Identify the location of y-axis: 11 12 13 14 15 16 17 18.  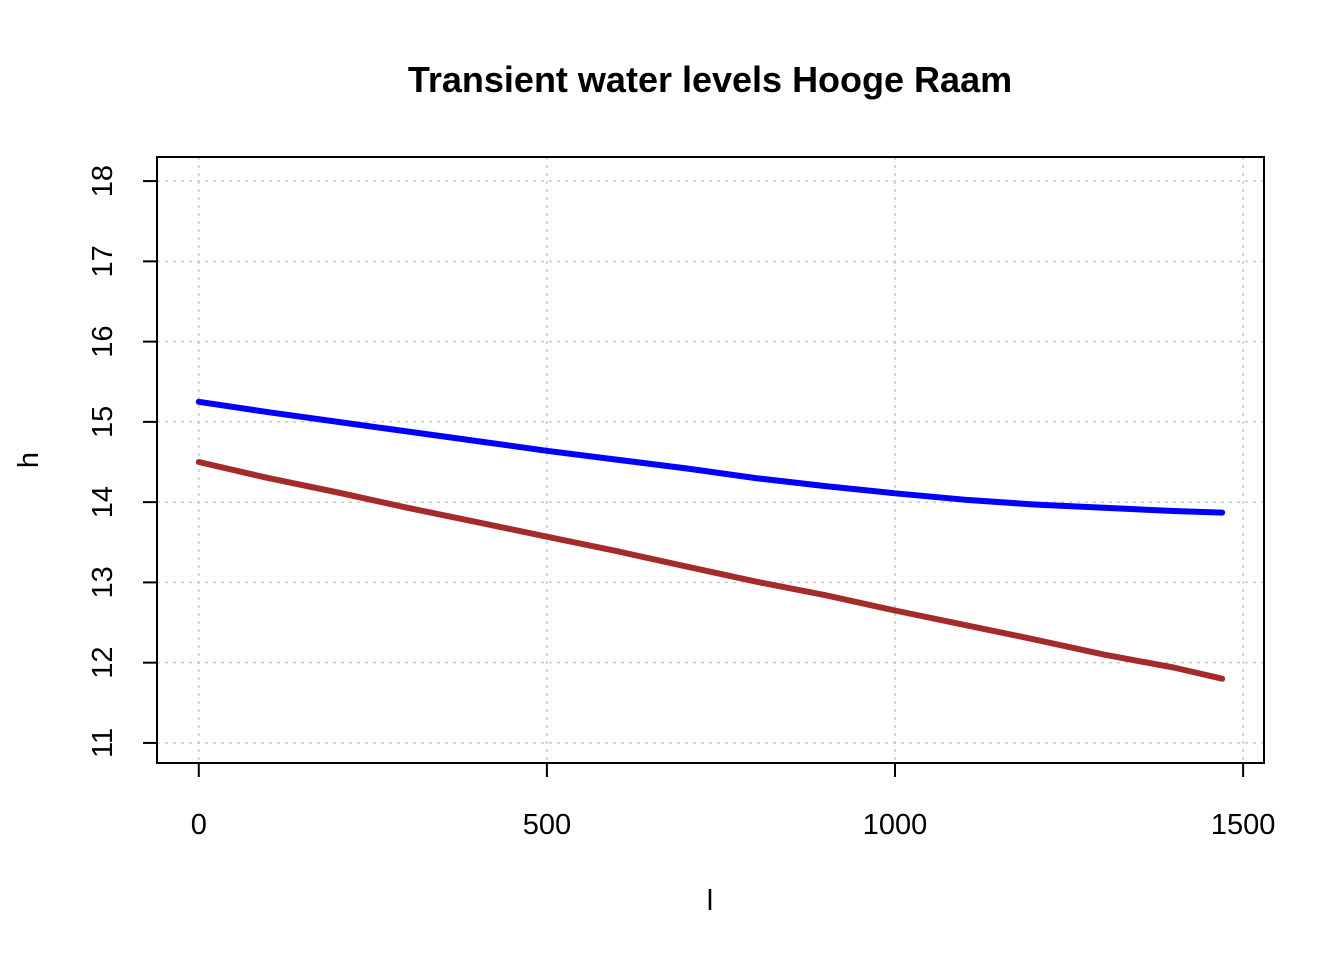
(122, 461).